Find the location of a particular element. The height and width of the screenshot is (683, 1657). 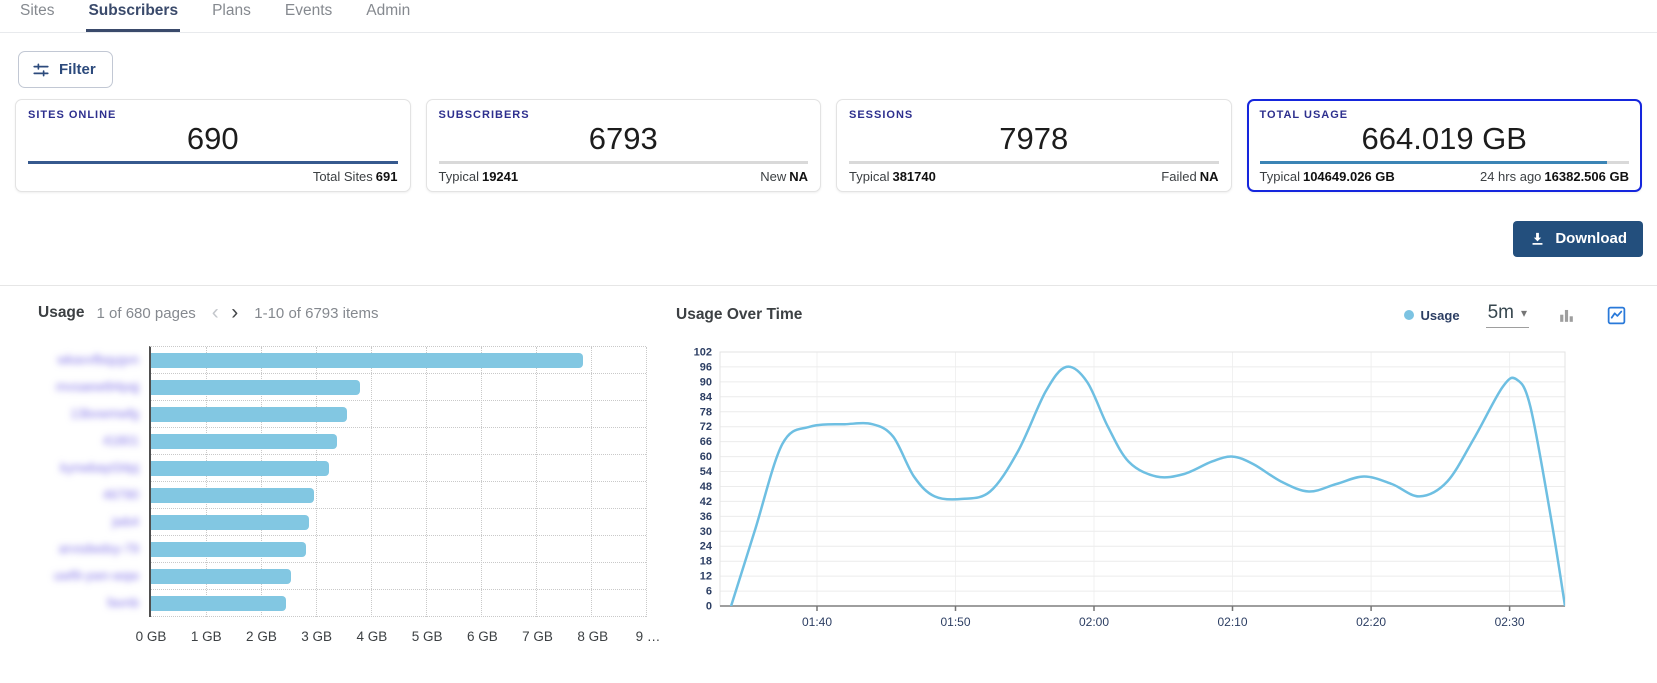

chevron-down-icon: ▾ is located at coordinates (1523, 313).